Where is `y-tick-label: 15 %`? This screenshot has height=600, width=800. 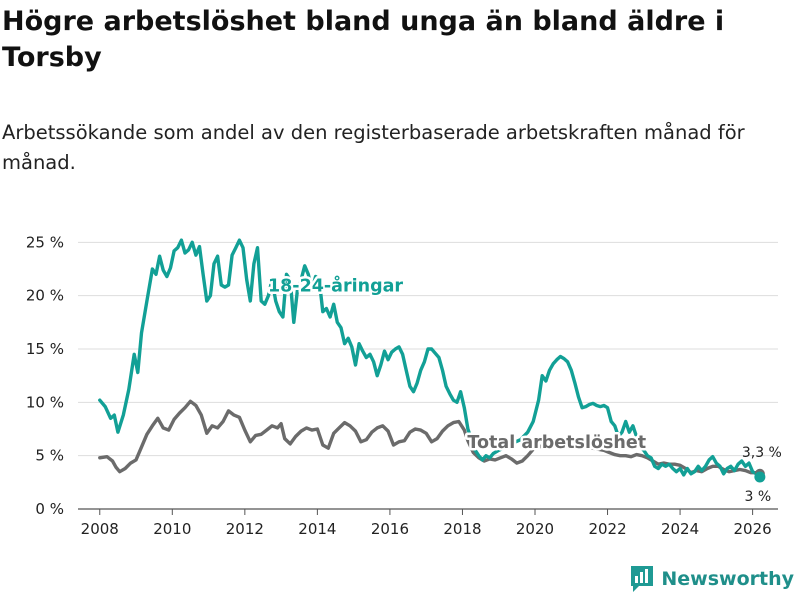 y-tick-label: 15 % is located at coordinates (45, 349).